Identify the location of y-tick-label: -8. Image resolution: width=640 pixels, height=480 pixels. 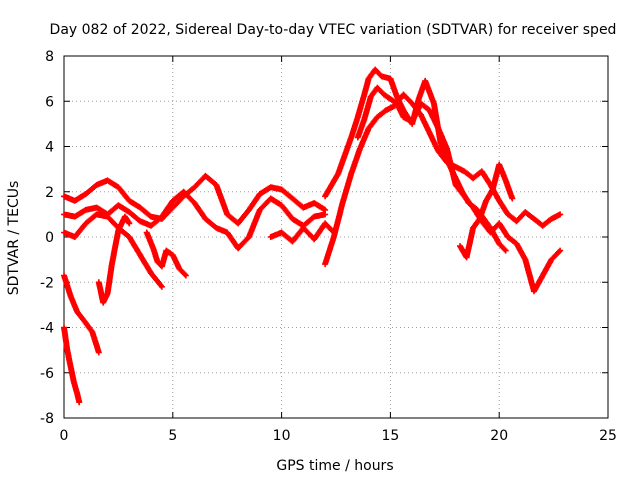
(47, 419).